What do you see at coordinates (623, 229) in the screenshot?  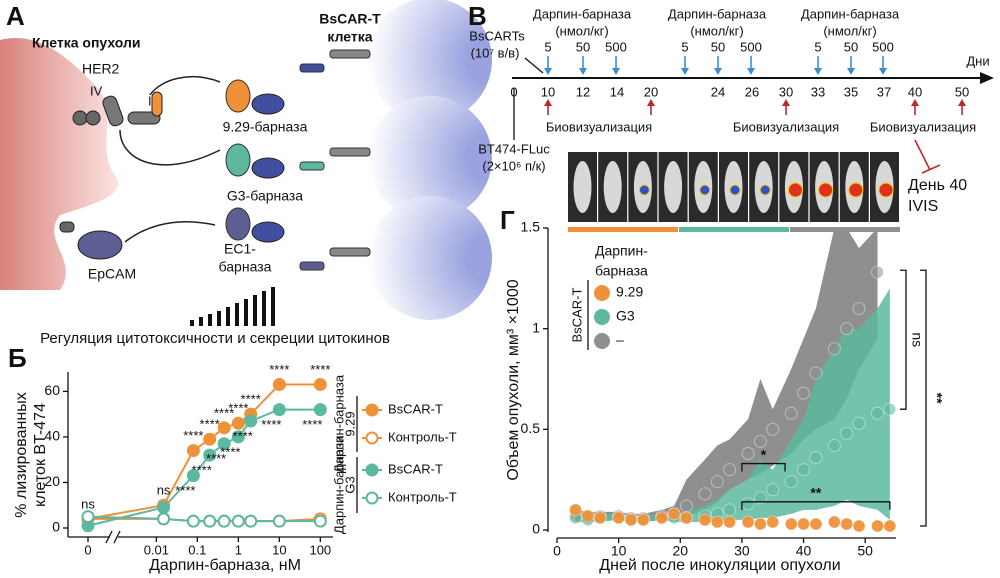 I see `group-bar` at bounding box center [623, 229].